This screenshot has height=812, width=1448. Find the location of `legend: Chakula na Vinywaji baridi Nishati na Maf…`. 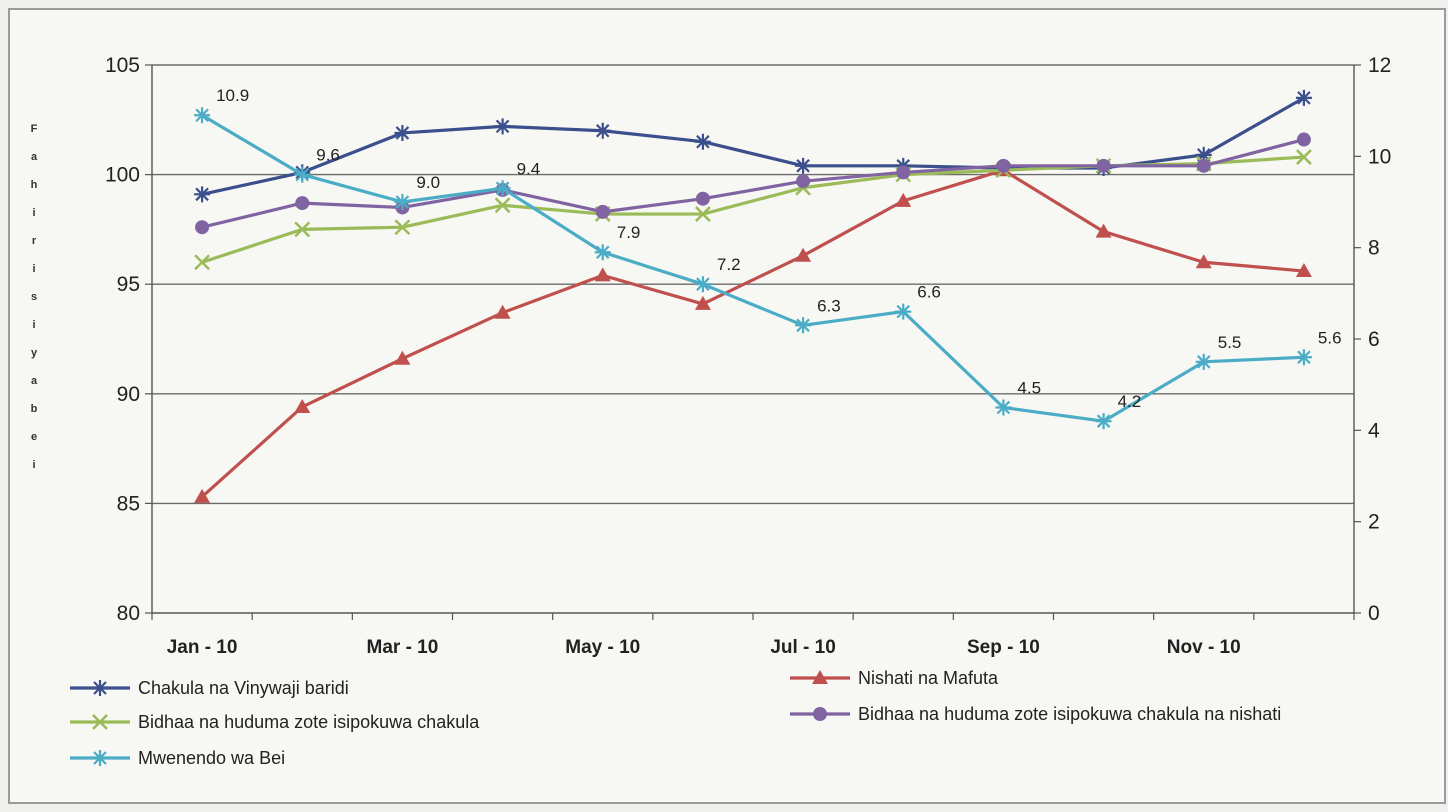

legend: Chakula na Vinywaji baridi Nishati na Maf… is located at coordinates (675, 718).